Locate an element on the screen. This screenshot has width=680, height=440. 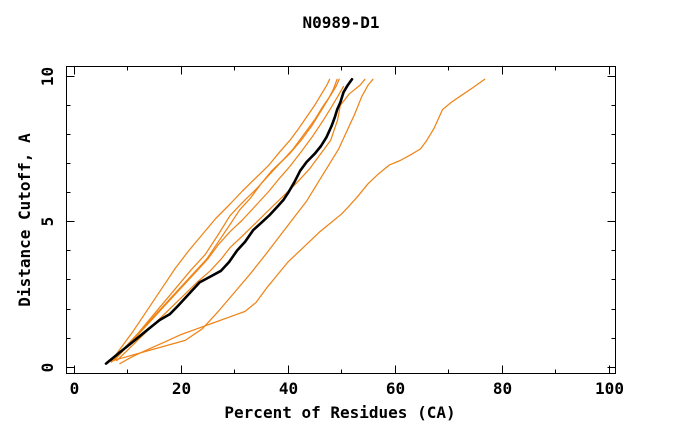
y-tick-label: 5 is located at coordinates (47, 222).